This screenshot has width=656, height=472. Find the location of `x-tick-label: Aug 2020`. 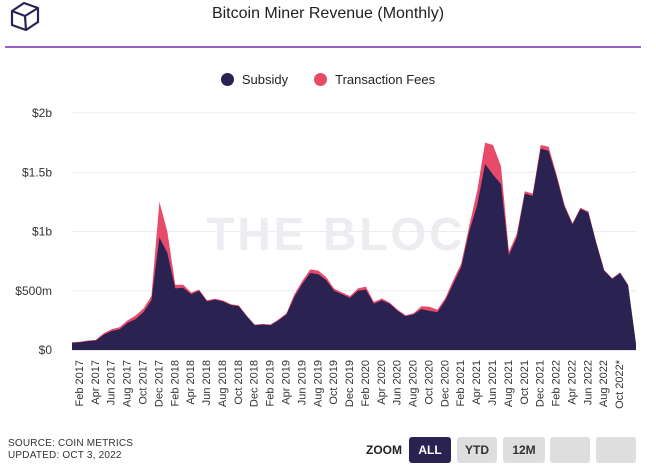

x-tick-label: Aug 2020 is located at coordinates (414, 383).